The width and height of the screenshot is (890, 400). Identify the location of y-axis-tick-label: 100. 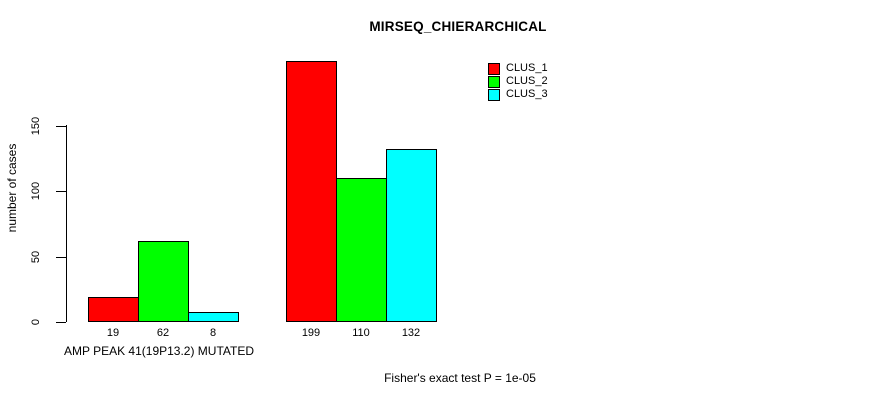
(36, 191).